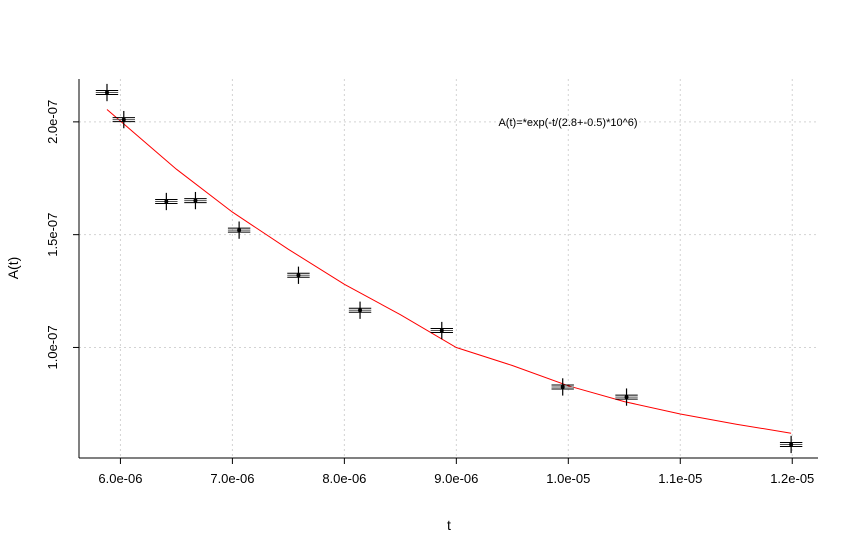  What do you see at coordinates (120, 478) in the screenshot?
I see `x-tick-label: 6.0e-06` at bounding box center [120, 478].